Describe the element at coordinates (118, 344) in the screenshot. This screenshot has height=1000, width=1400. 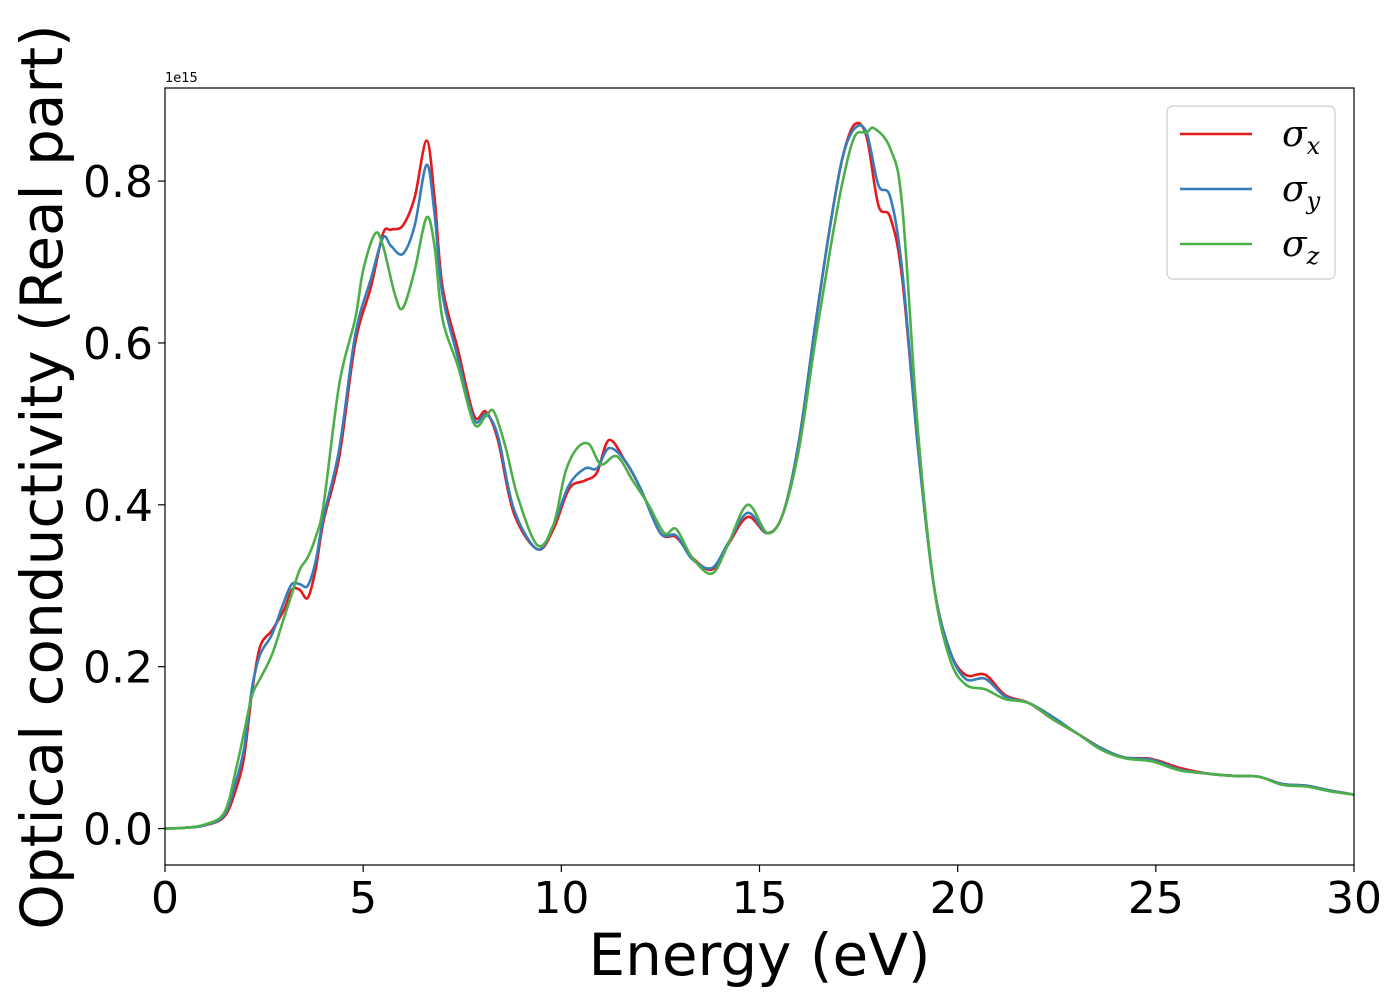
I see `y-tick-label: 0.6` at that location.